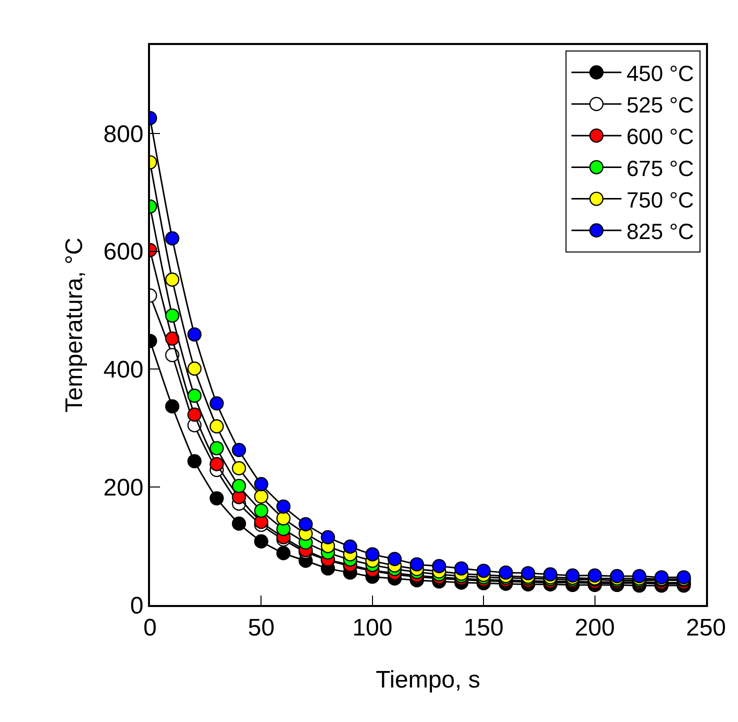  I want to click on y-tick-label: 600, so click(123, 252).